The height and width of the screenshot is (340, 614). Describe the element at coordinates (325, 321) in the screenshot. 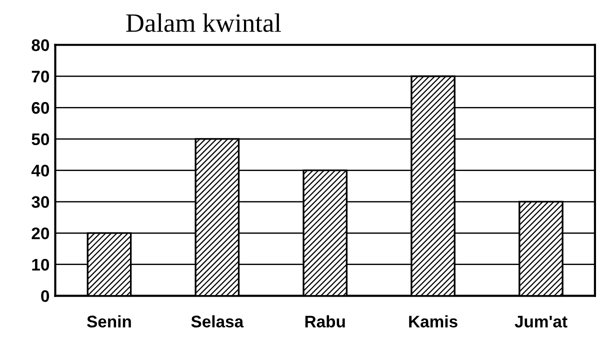

I see `x-tick-label: Rabu` at that location.